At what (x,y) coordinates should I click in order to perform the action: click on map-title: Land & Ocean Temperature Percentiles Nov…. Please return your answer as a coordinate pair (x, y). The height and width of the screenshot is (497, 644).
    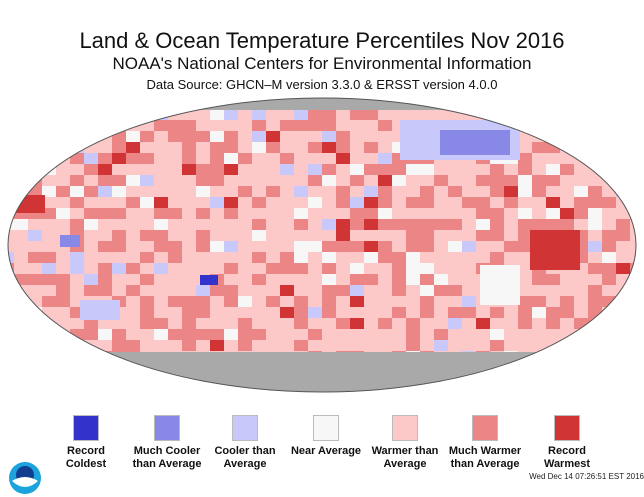
    Looking at the image, I should click on (322, 40).